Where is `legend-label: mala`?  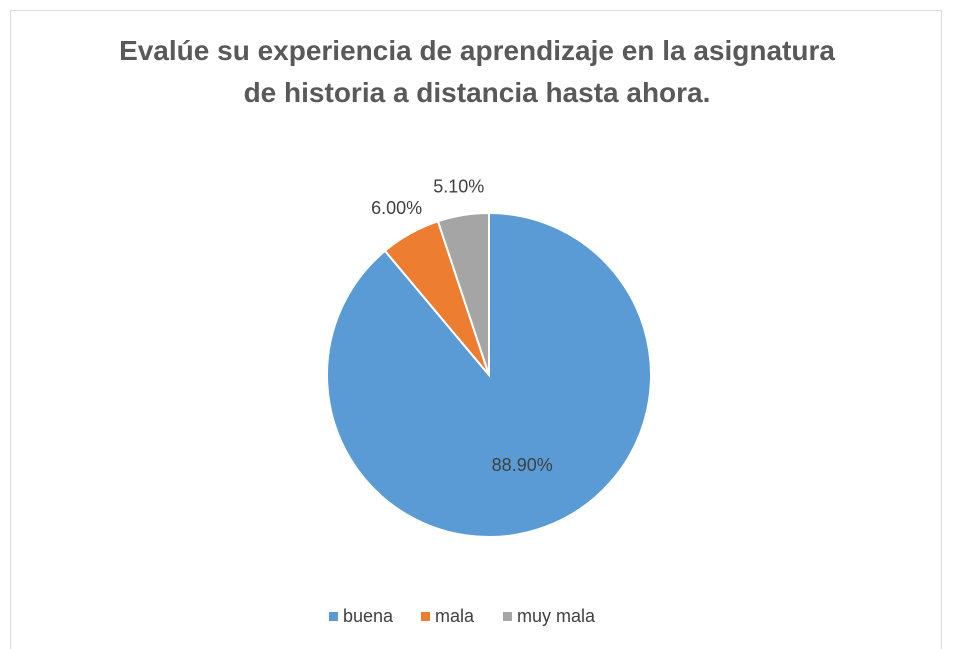
legend-label: mala is located at coordinates (455, 616).